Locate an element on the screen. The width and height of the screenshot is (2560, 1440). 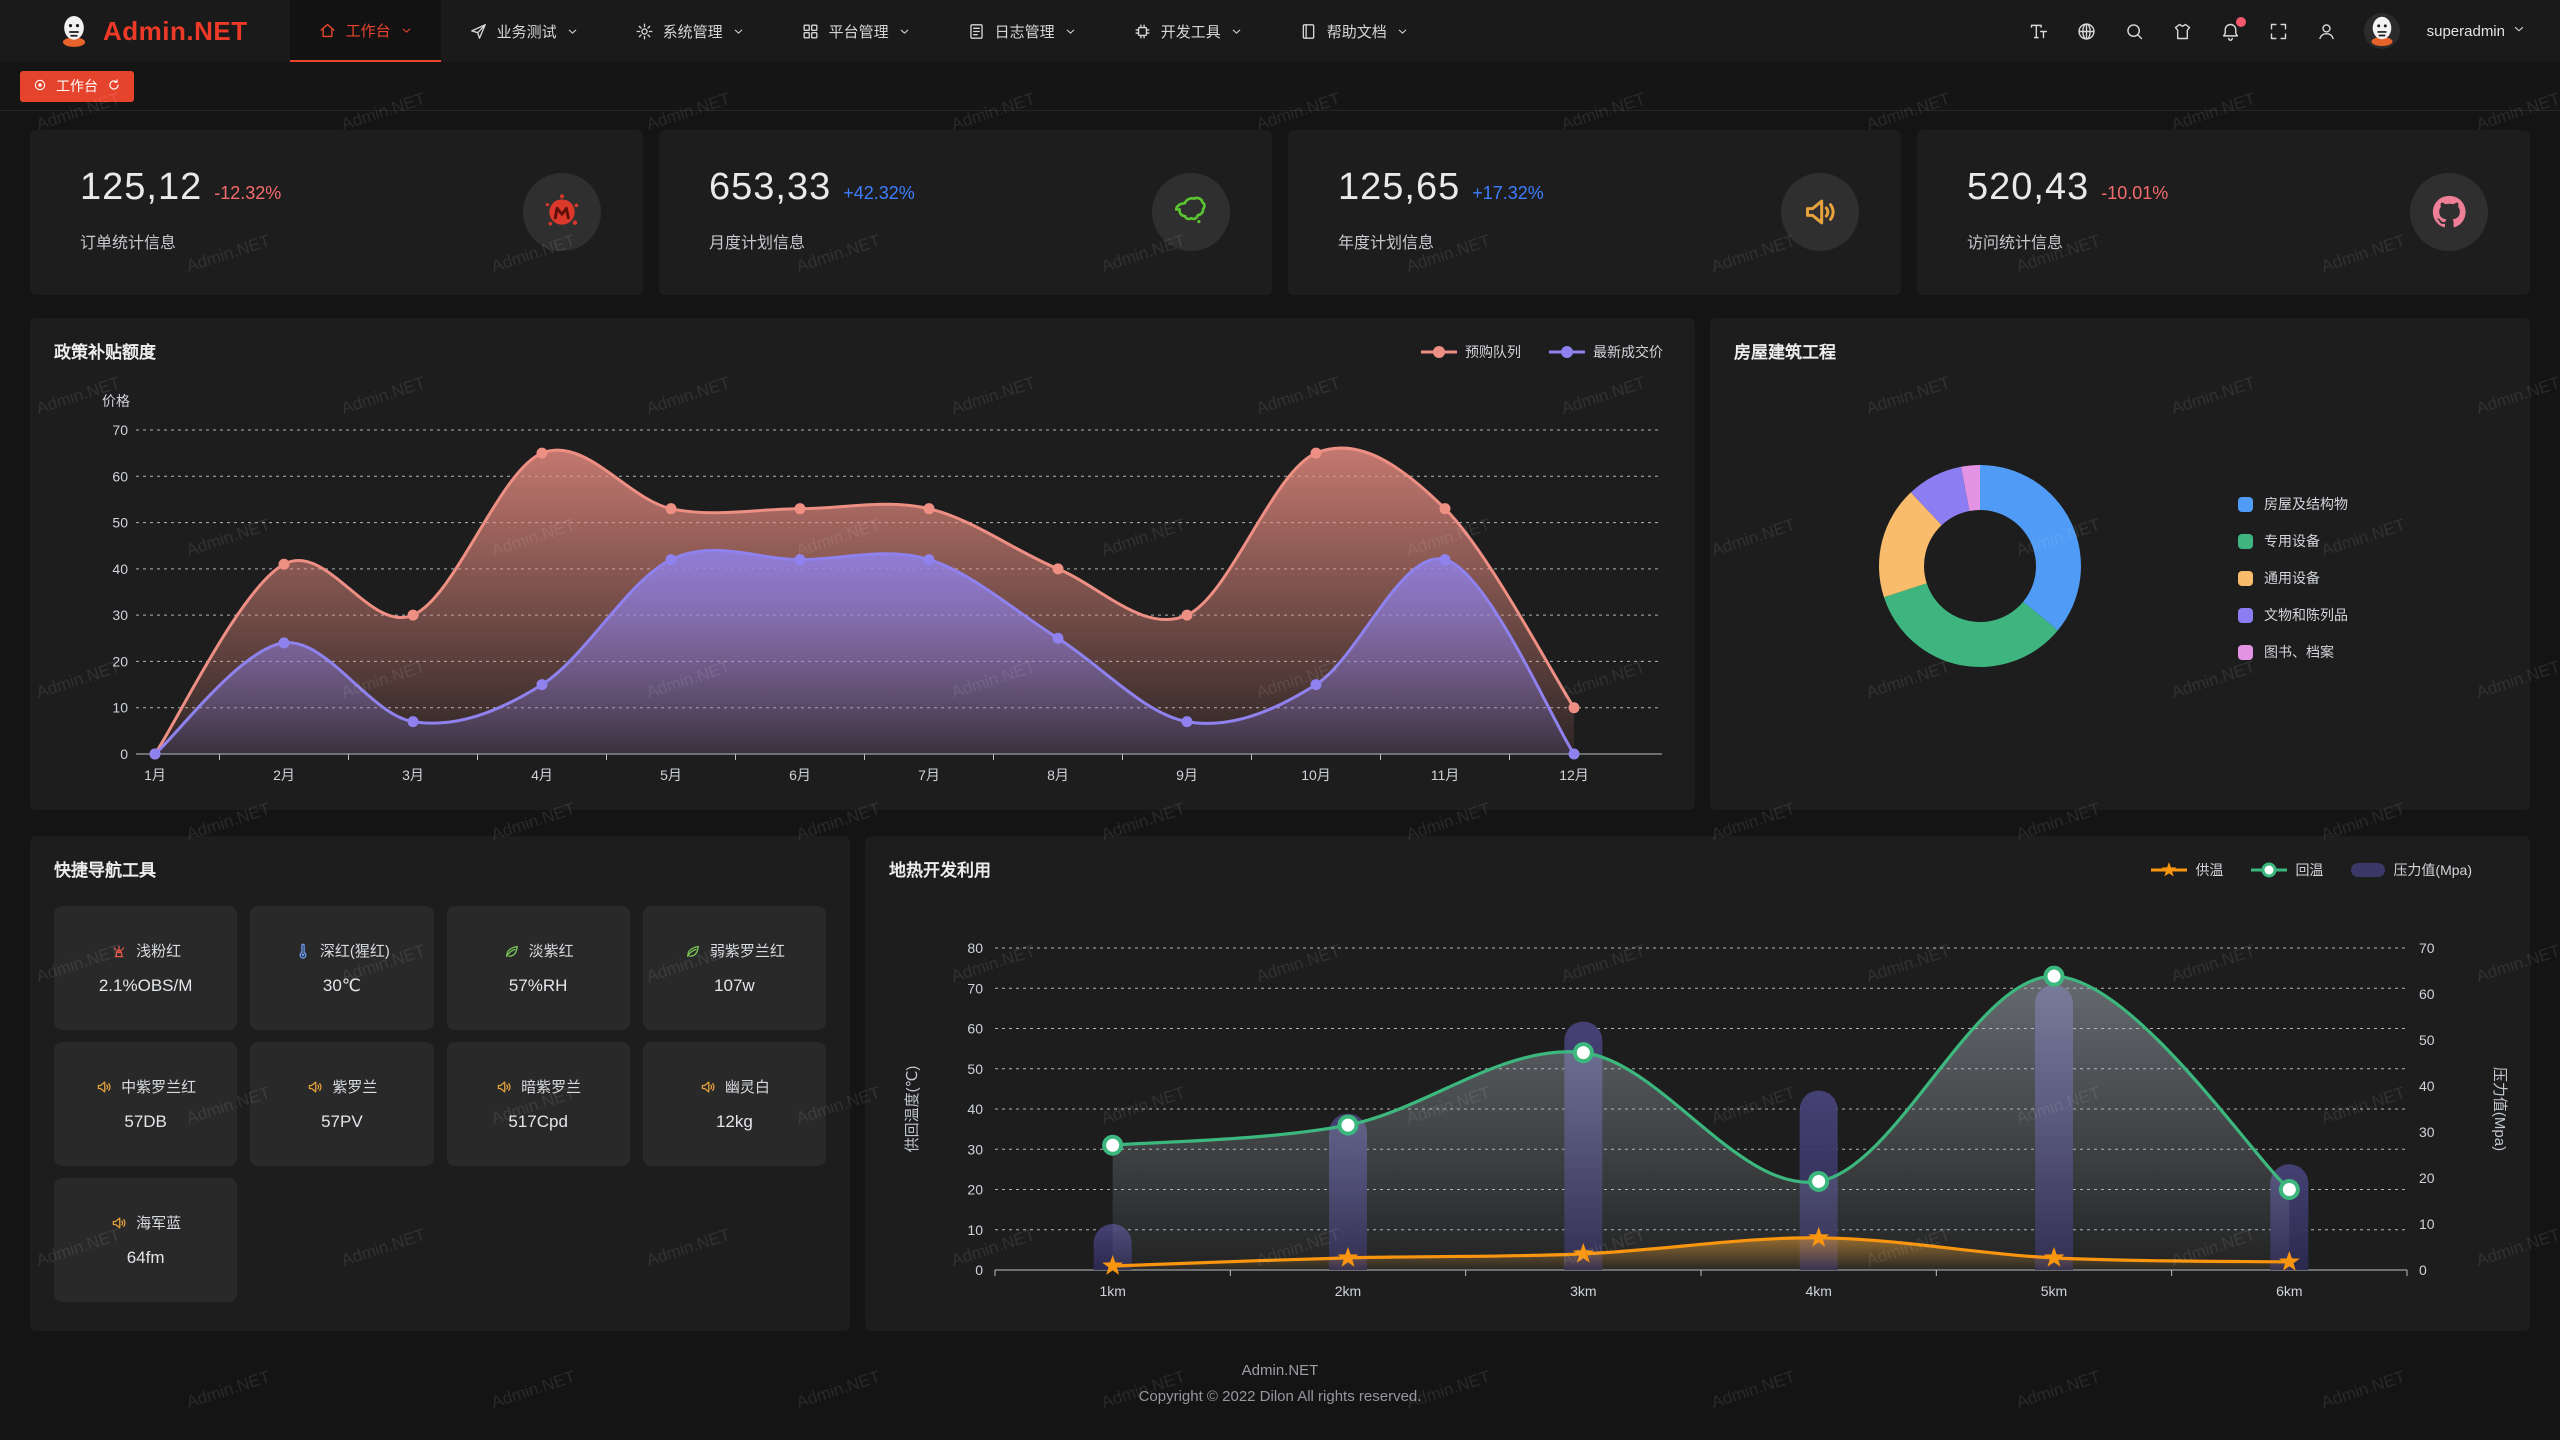
legend-item-2: 压力值(Mpa) is located at coordinates (2411, 870).